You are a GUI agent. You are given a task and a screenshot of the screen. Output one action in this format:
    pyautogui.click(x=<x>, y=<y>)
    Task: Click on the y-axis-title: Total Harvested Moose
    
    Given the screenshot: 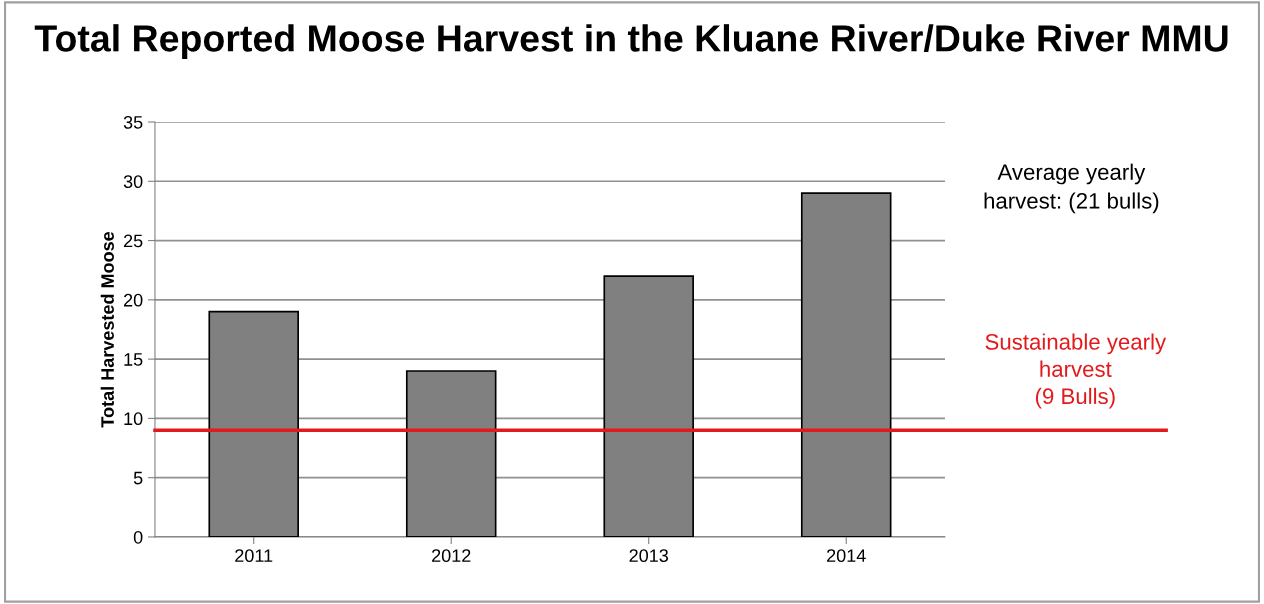 What is the action you would take?
    pyautogui.click(x=107, y=329)
    